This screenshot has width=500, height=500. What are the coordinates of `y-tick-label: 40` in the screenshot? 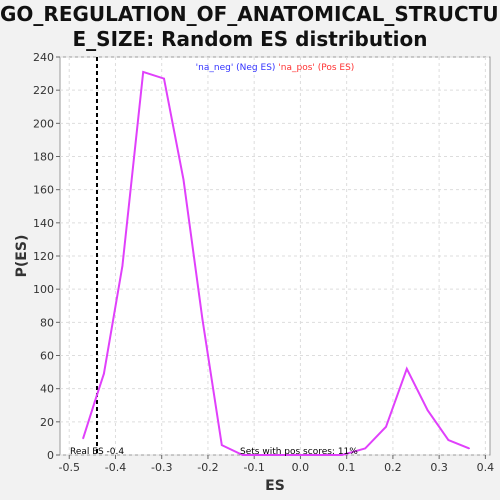 It's located at (47, 389).